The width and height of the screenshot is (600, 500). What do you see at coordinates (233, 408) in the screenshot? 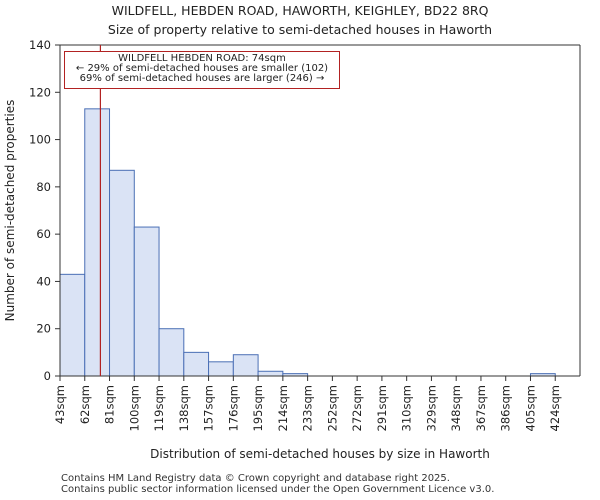
I see `x-tick-label: 176sqm` at bounding box center [233, 408].